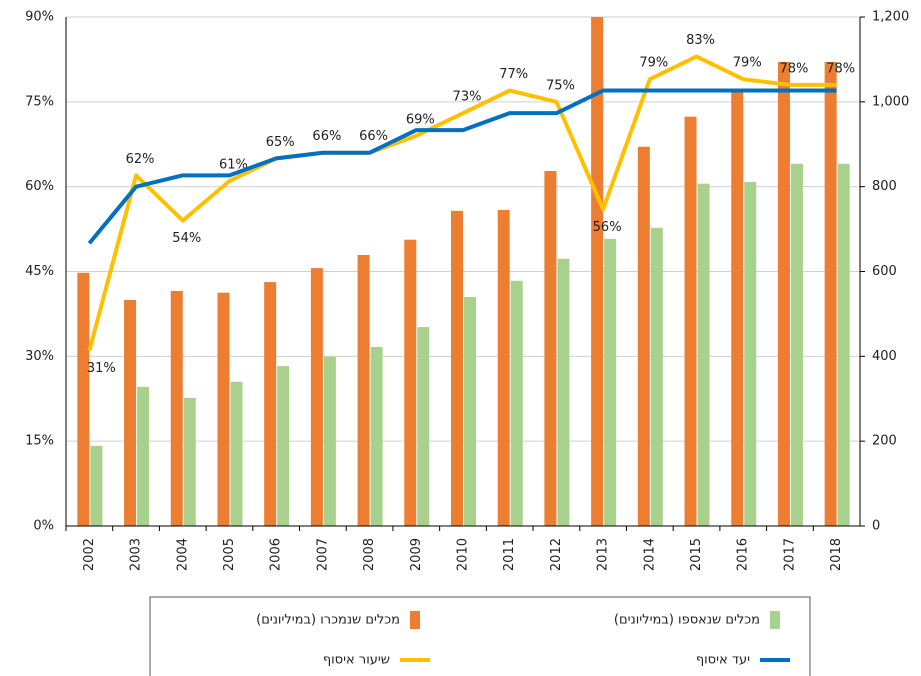 This screenshot has height=676, width=921. What do you see at coordinates (39, 17) in the screenshot?
I see `y-tick-label: 90%` at bounding box center [39, 17].